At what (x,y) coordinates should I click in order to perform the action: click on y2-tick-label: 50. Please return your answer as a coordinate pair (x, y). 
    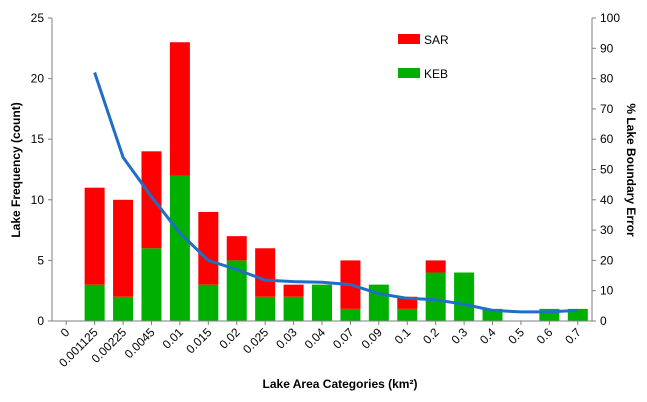
    Looking at the image, I should click on (607, 170).